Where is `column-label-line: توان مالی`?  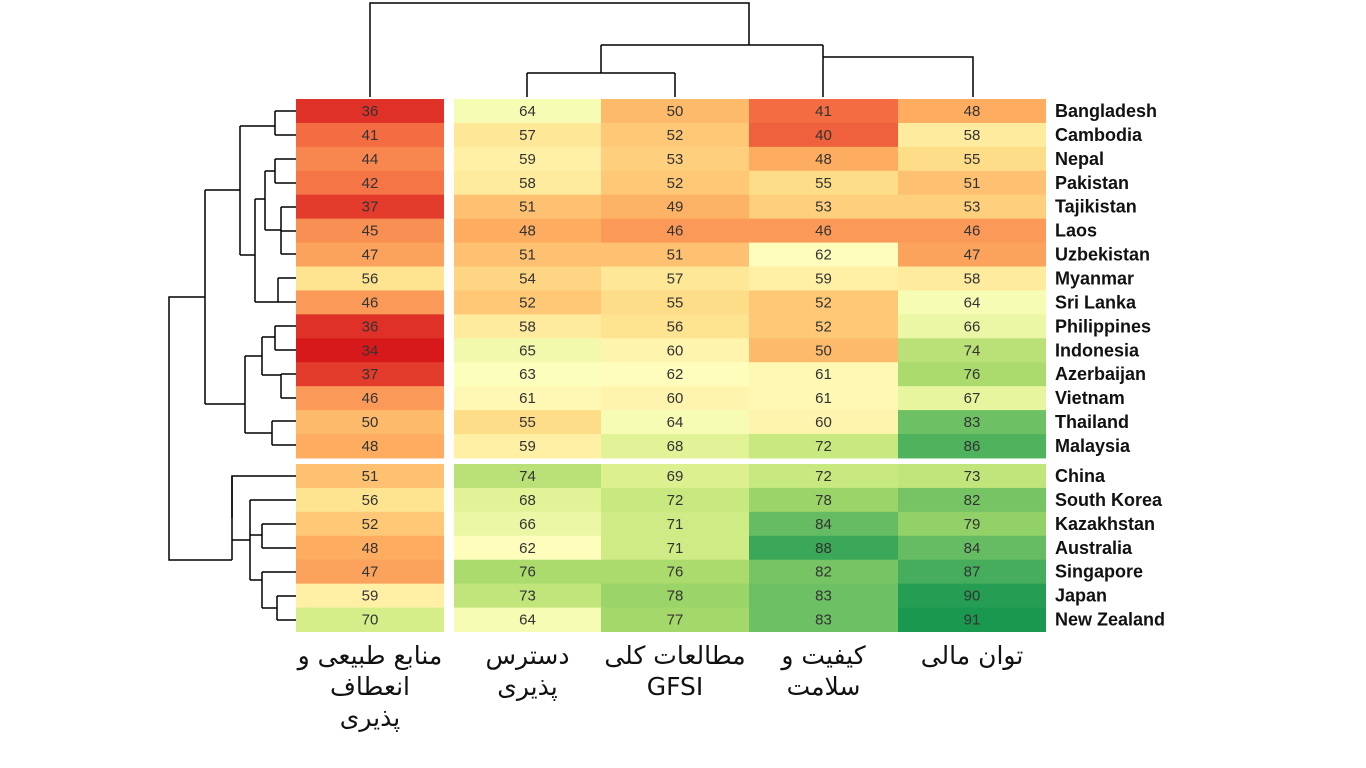 column-label-line: توان مالی is located at coordinates (972, 655).